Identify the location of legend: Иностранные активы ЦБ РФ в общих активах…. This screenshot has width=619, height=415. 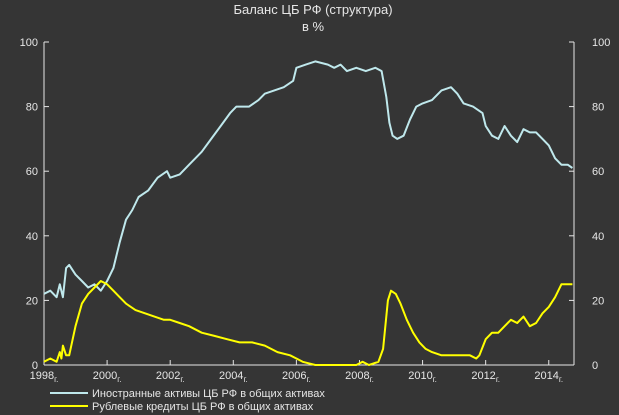
(187, 400).